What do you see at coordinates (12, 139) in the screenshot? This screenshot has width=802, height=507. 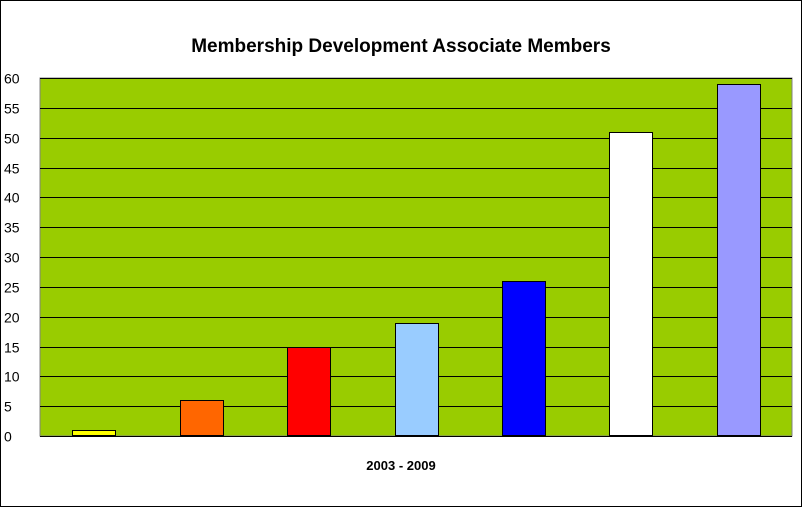 I see `y-tick-label: 50` at bounding box center [12, 139].